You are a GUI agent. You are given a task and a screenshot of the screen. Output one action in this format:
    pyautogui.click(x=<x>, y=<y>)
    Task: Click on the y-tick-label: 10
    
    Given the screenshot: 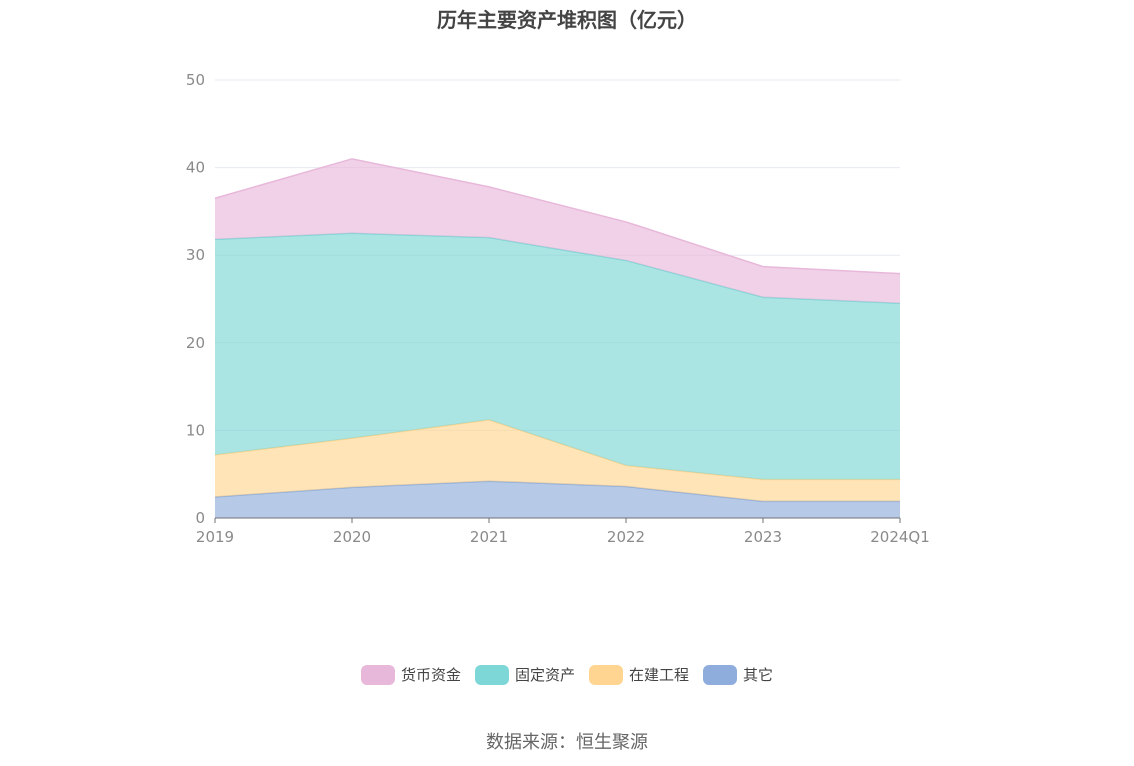 What is the action you would take?
    pyautogui.click(x=195, y=430)
    